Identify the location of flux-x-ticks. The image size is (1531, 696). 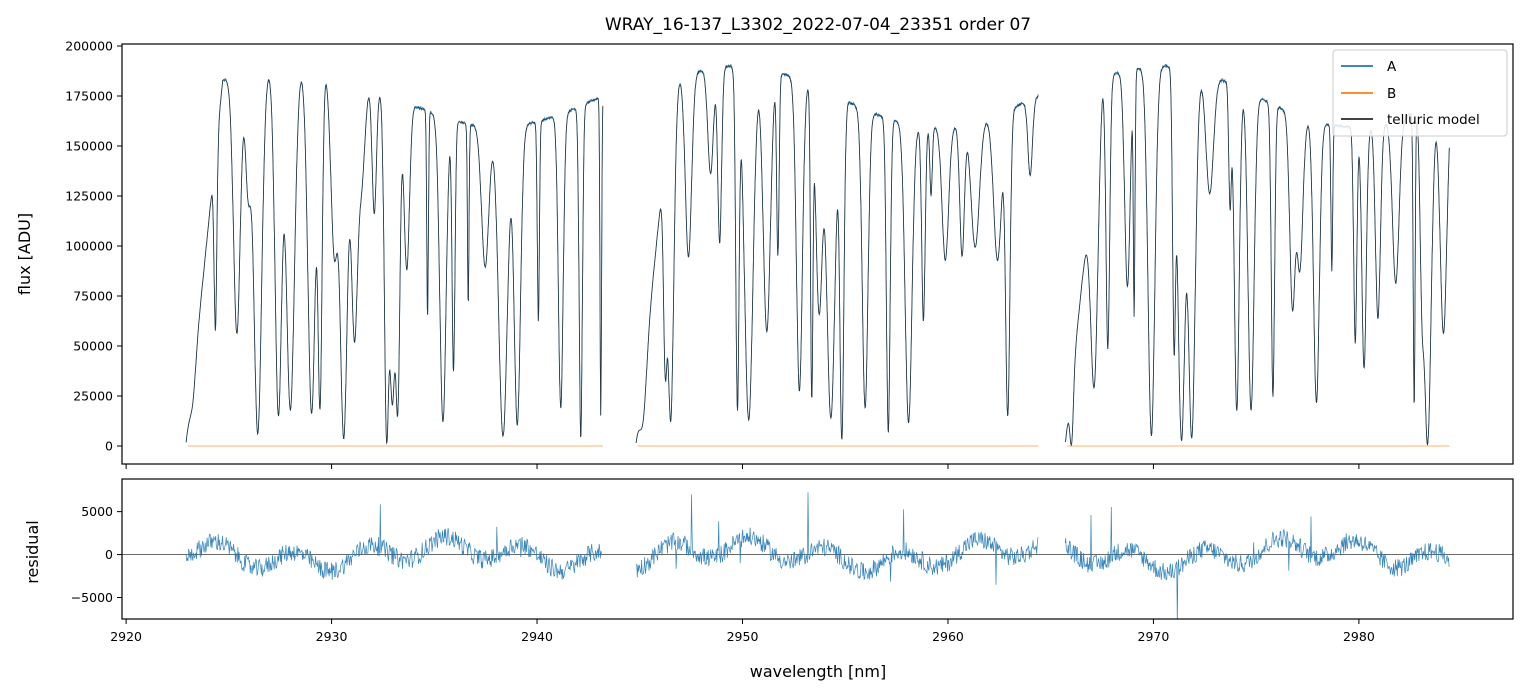
(742, 466).